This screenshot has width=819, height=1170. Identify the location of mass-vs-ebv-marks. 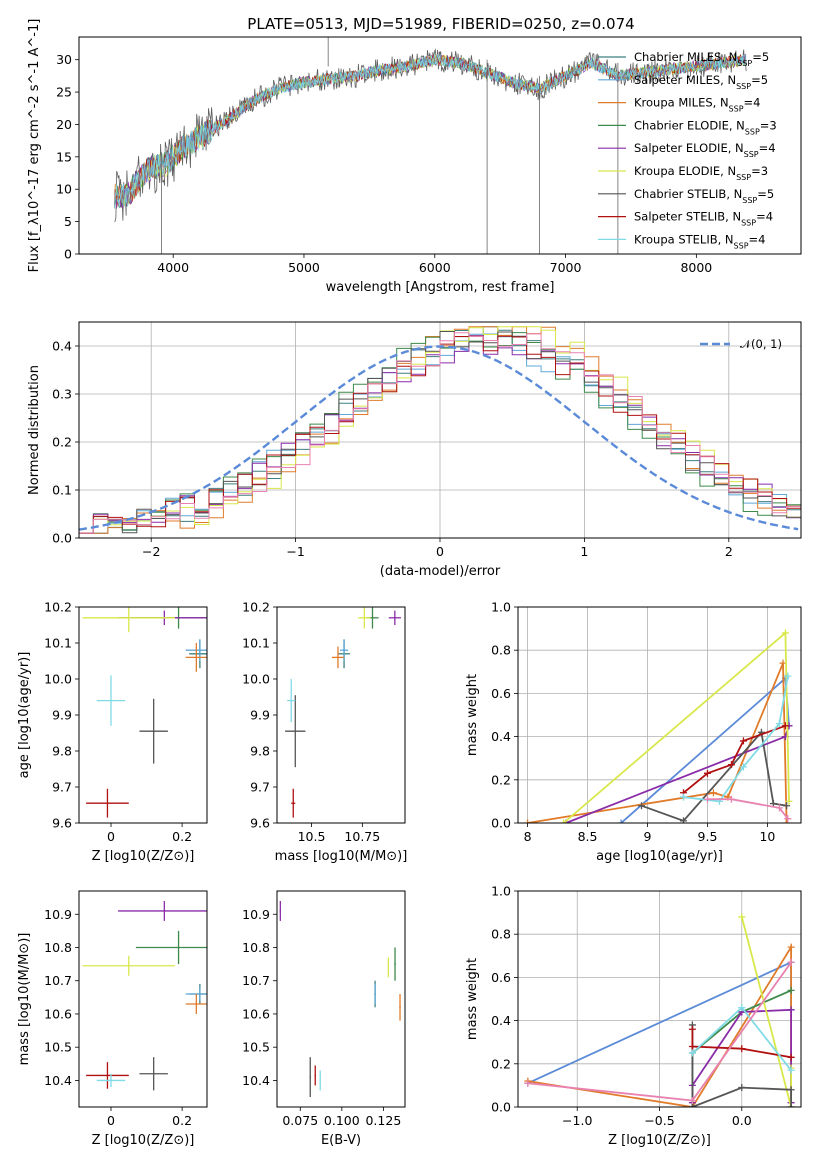
(340, 999).